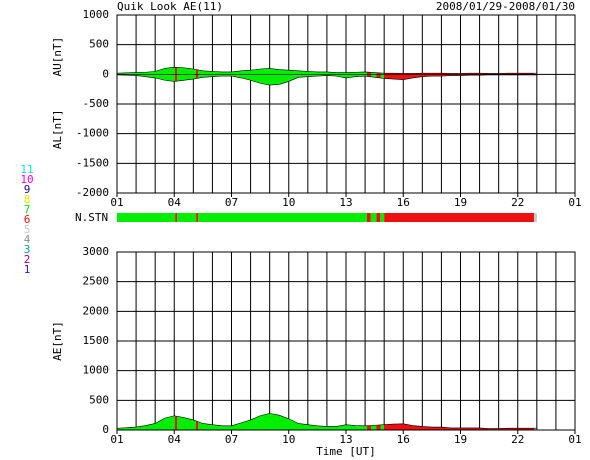  What do you see at coordinates (27, 189) in the screenshot?
I see `legend-entry: 9` at bounding box center [27, 189].